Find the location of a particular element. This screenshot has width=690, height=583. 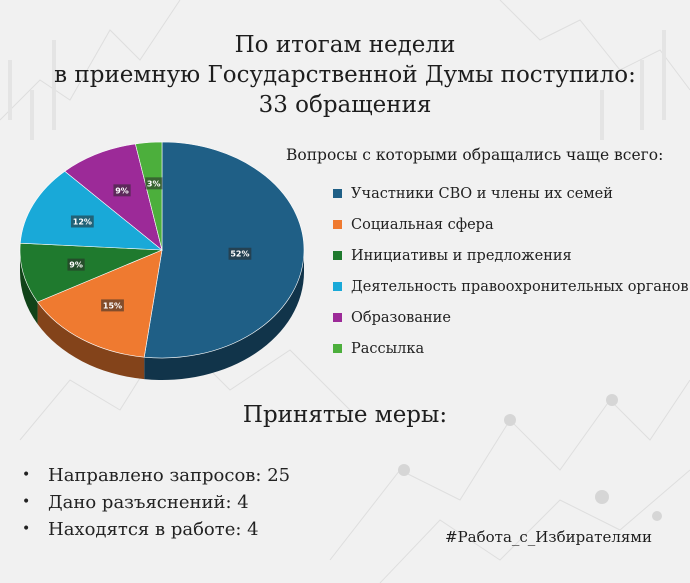

legend-item: Участники СВО и члены их семей is located at coordinates (511, 193).